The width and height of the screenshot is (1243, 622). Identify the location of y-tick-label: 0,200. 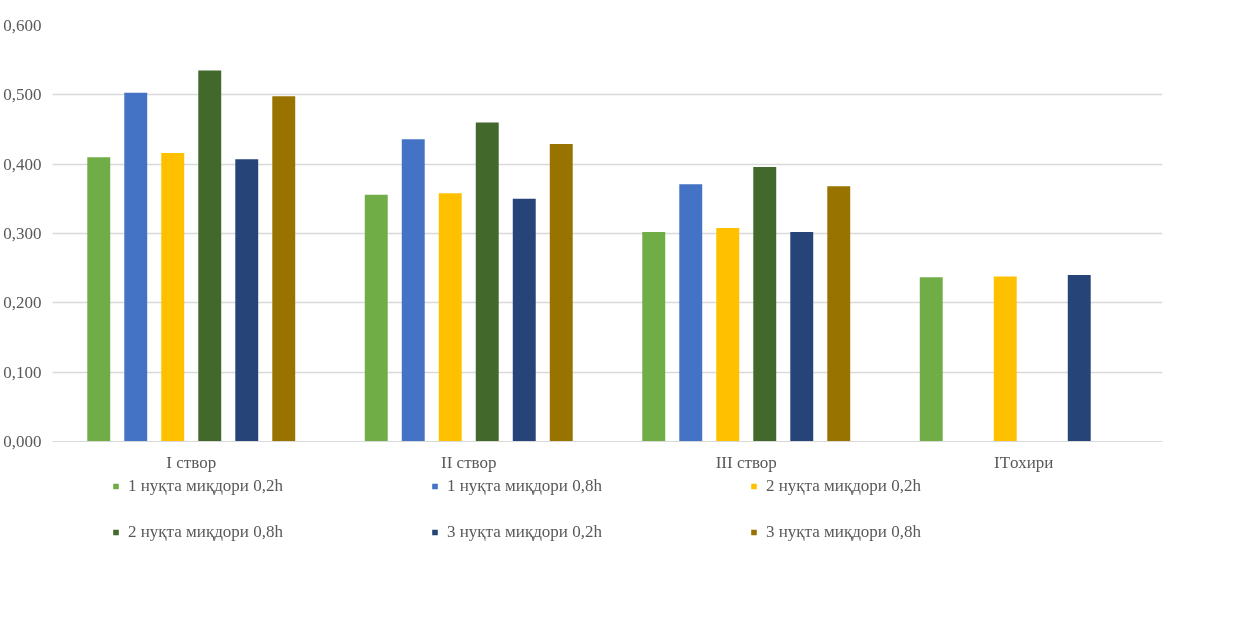
(22, 303).